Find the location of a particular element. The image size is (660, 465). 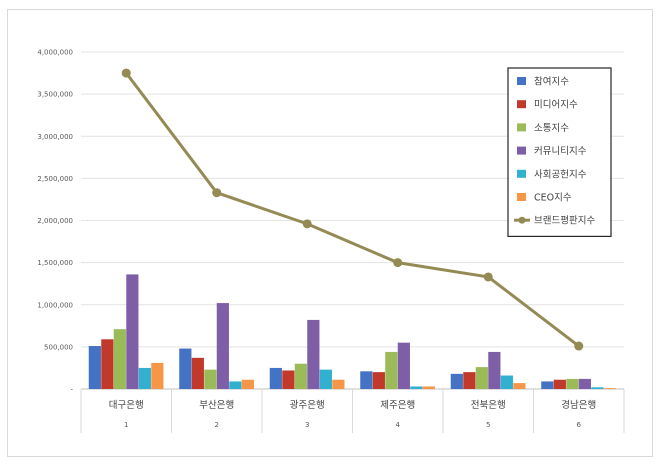

legend-label: 미디어지수 is located at coordinates (556, 105).